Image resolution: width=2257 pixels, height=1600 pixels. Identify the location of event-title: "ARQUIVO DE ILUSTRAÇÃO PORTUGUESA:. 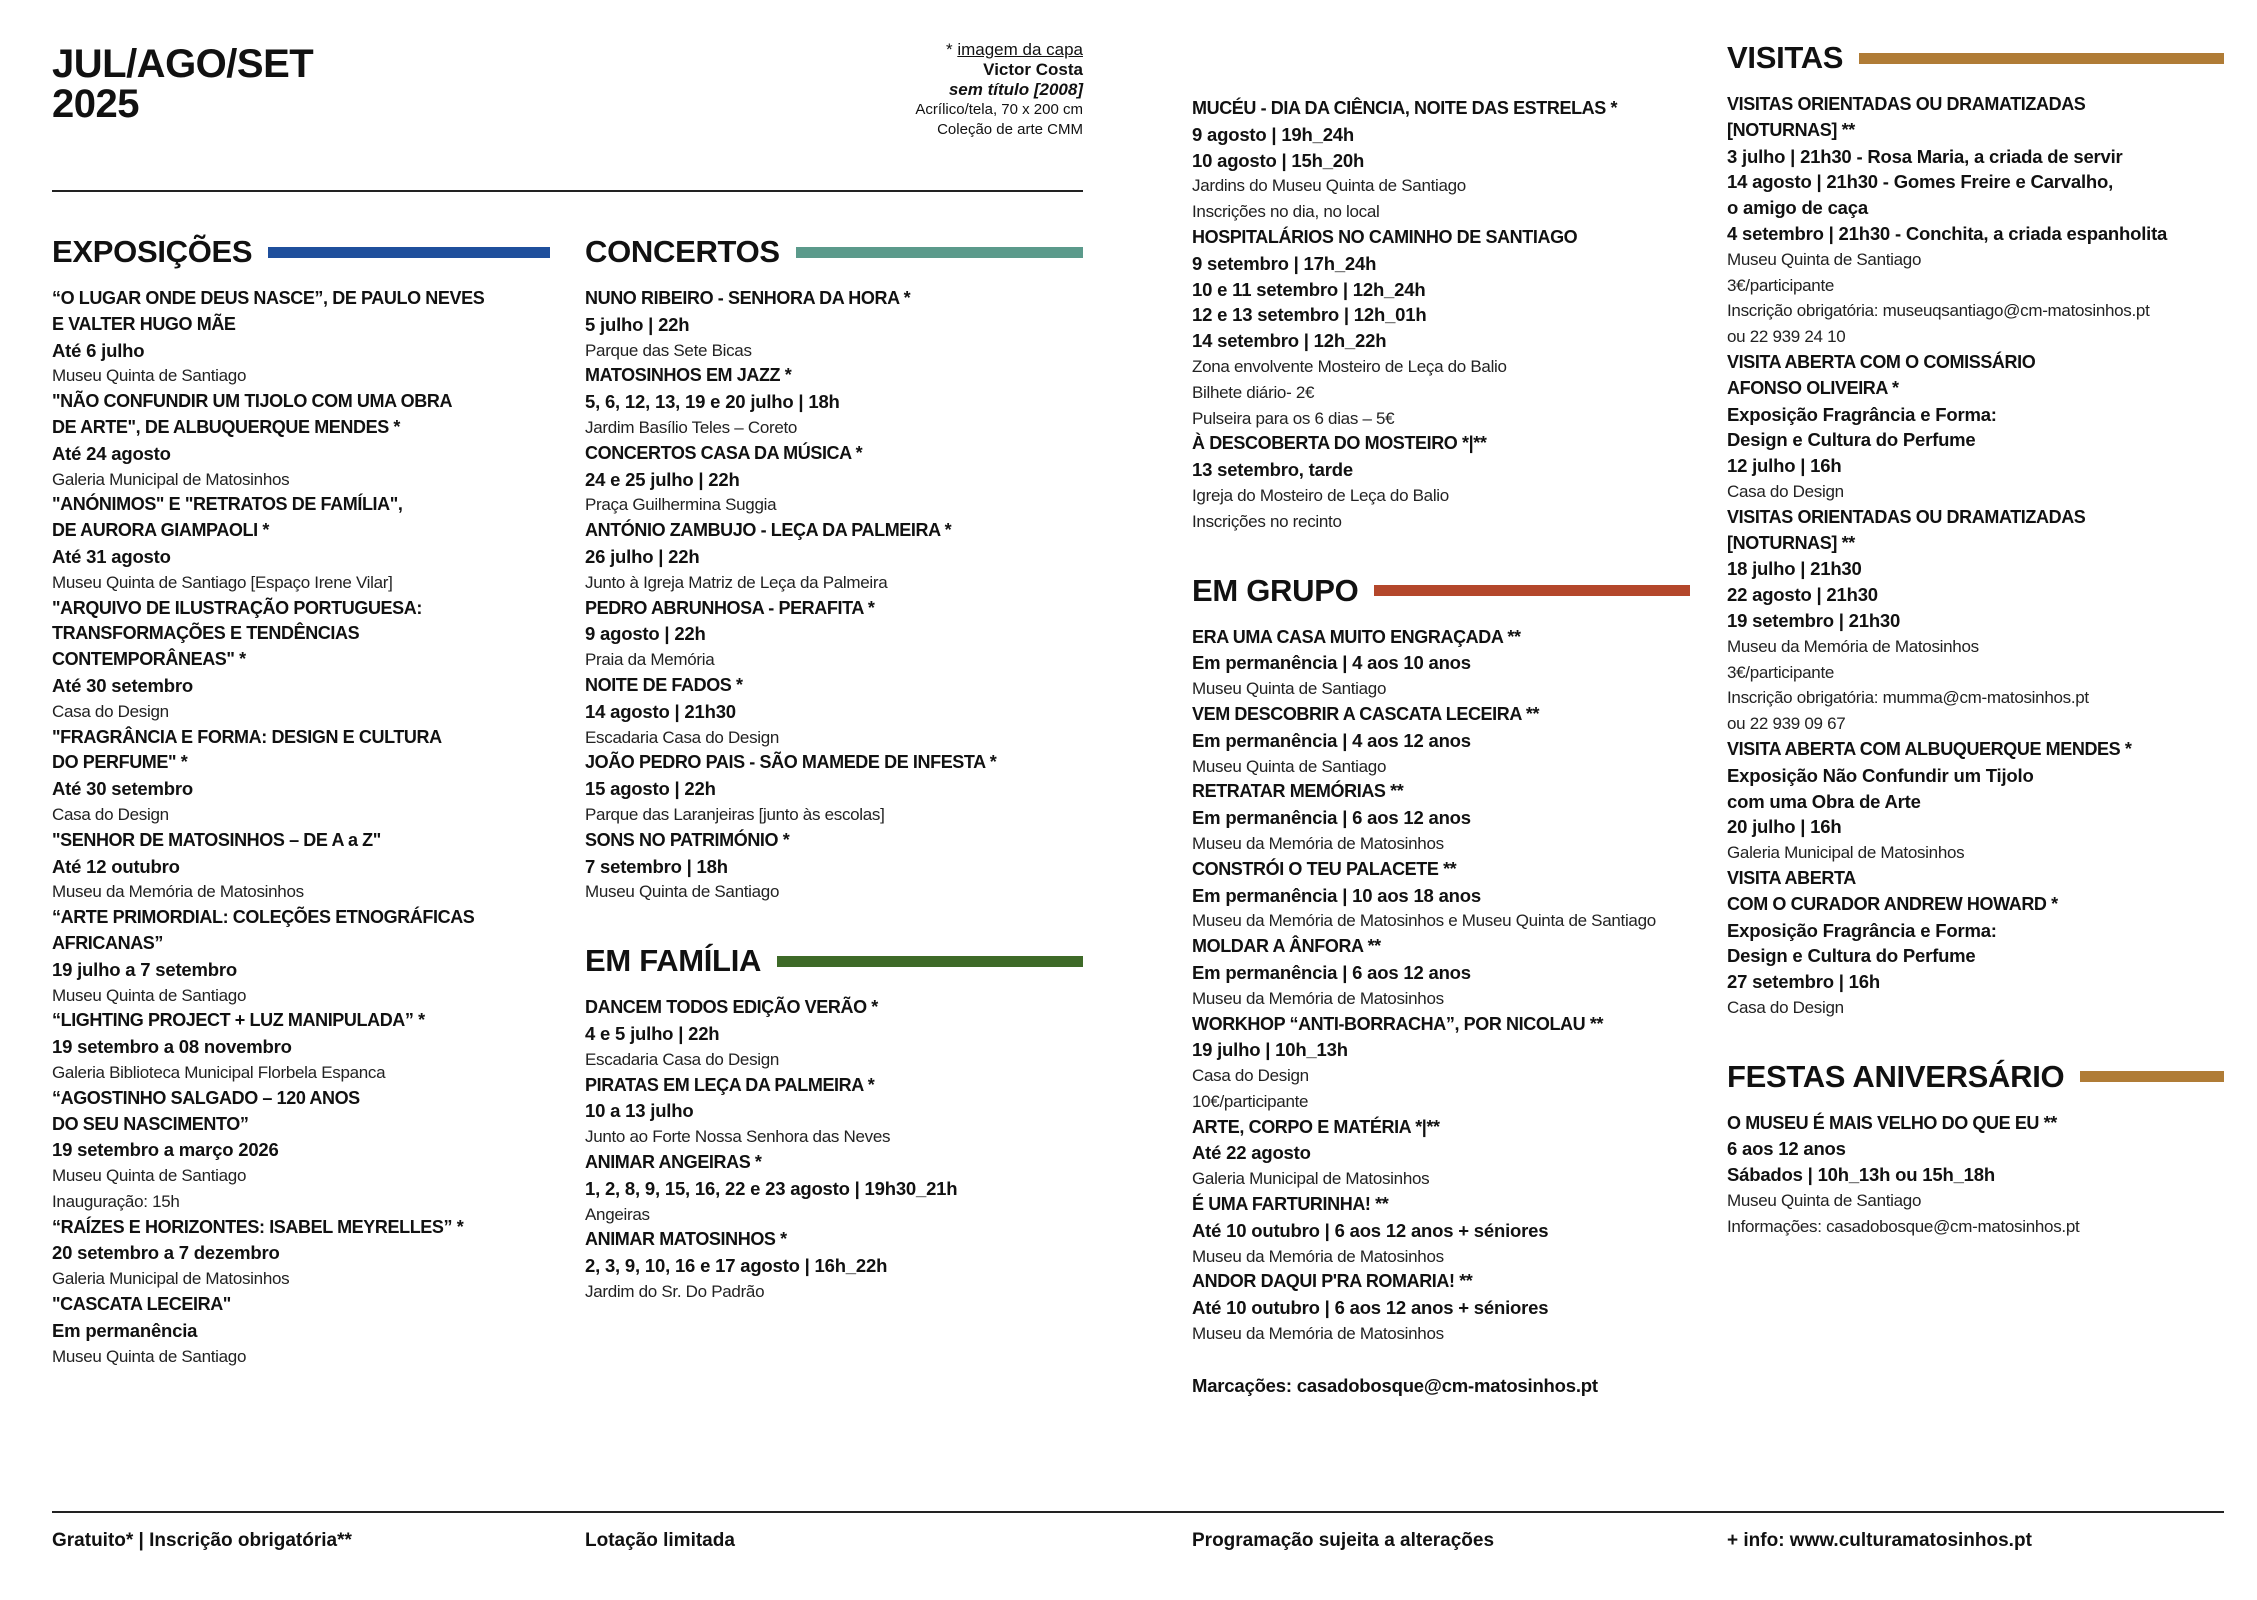
(237, 607).